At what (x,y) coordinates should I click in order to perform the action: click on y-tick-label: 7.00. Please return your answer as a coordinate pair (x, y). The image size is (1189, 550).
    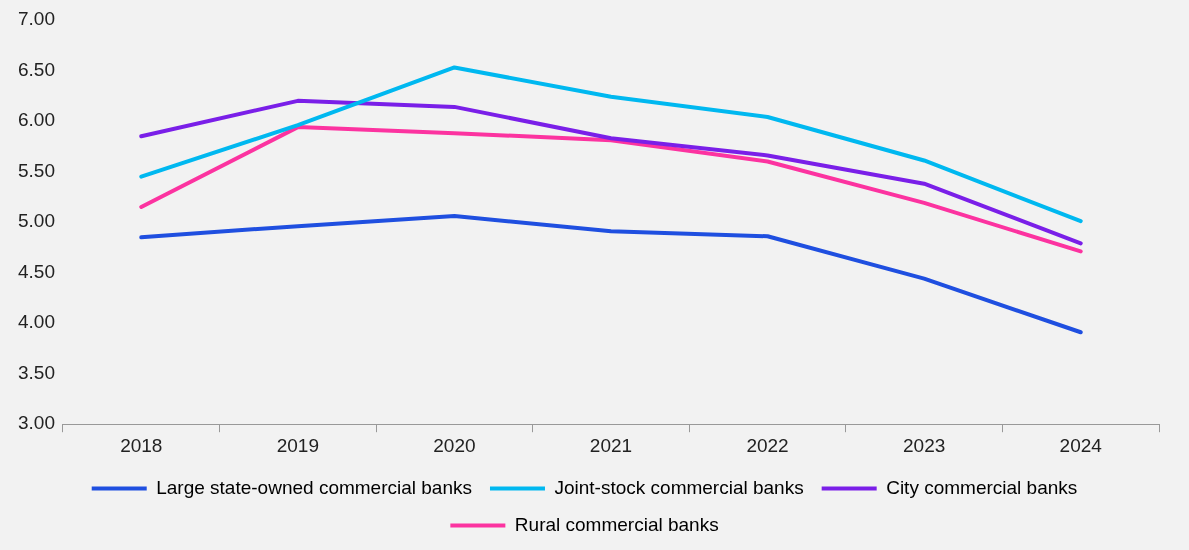
    Looking at the image, I should click on (36, 19).